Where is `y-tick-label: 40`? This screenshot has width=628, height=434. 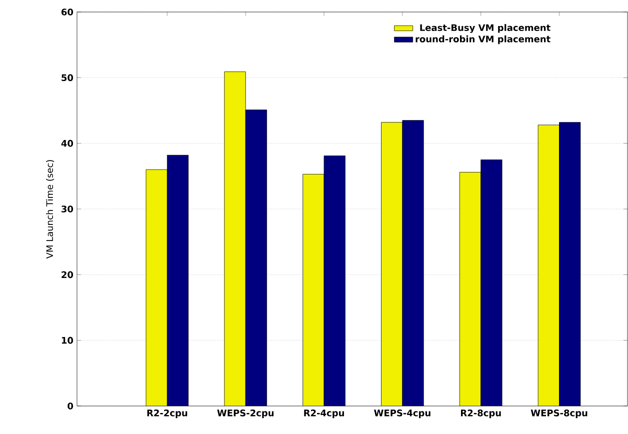 y-tick-label: 40 is located at coordinates (67, 143).